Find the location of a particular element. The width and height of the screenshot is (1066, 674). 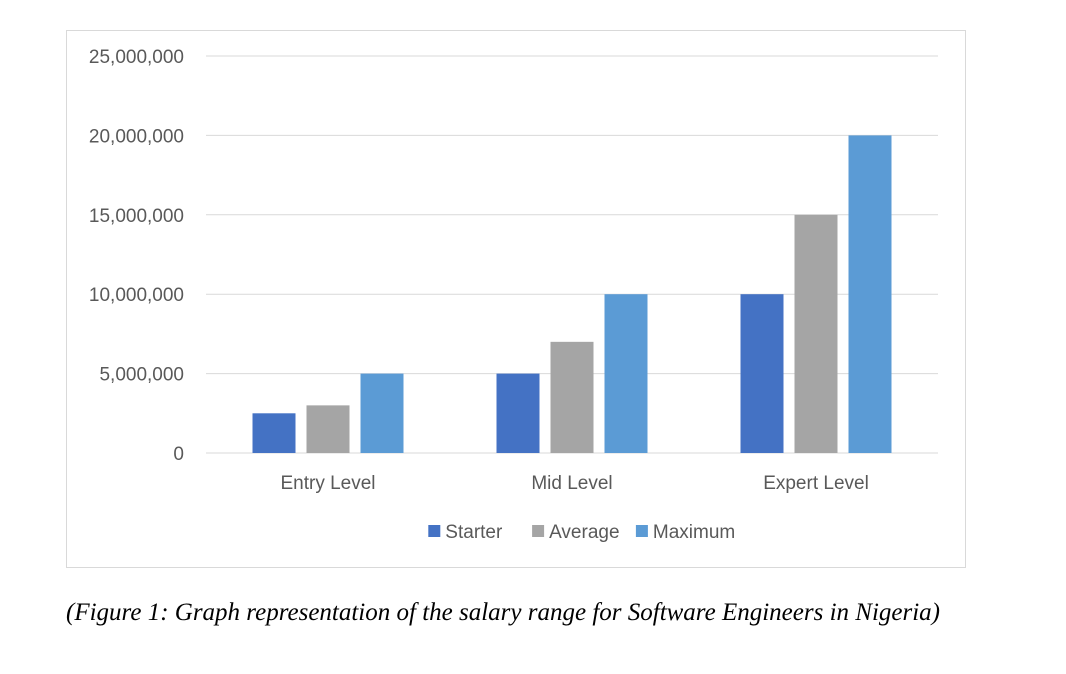

bar-average-mid-level is located at coordinates (572, 397).